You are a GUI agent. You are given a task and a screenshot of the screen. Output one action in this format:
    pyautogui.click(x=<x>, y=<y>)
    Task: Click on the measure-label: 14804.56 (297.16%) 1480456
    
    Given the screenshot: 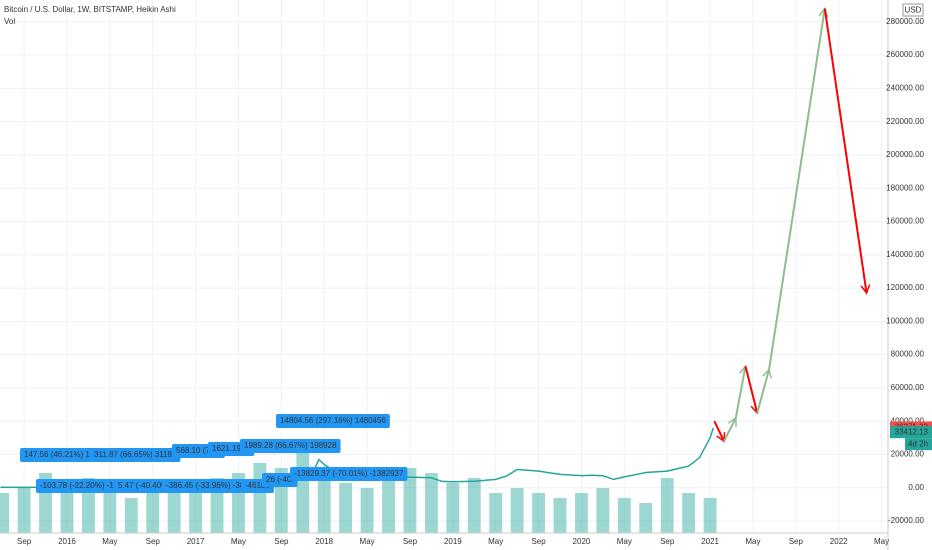 What is the action you would take?
    pyautogui.click(x=333, y=420)
    